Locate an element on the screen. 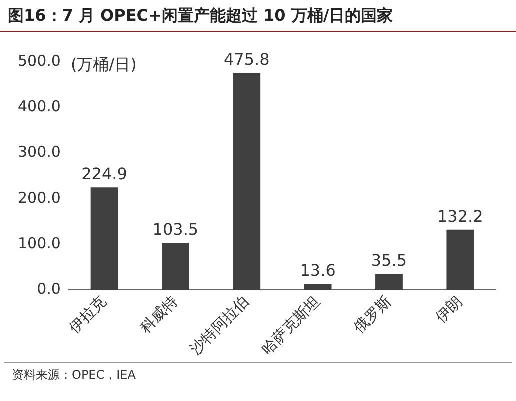  x-tick-label: 伊拉克 is located at coordinates (88, 314).